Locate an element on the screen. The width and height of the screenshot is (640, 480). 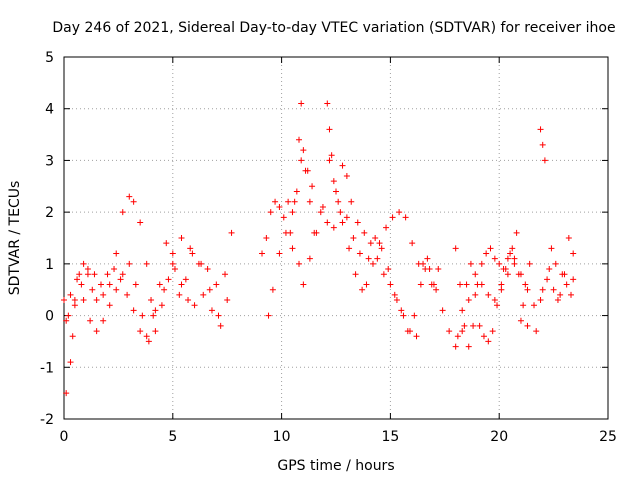
x-tick-label: 15 is located at coordinates (390, 437).